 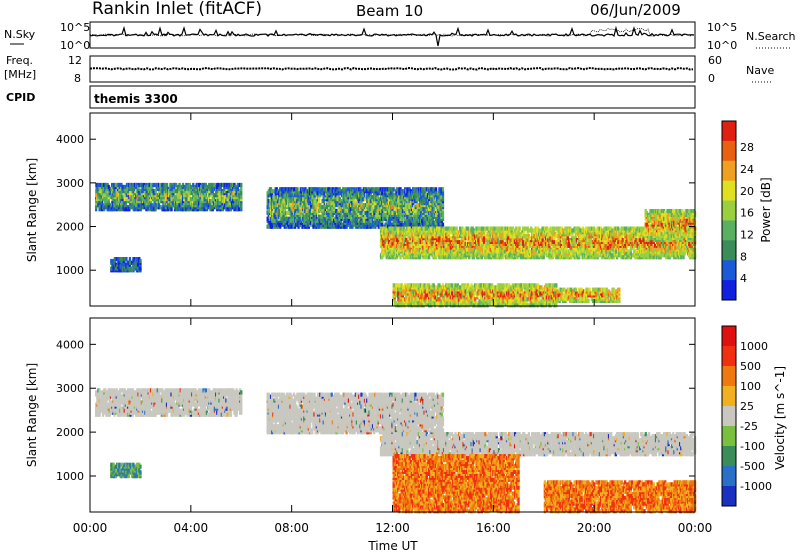 I want to click on freq-trace, so click(x=391, y=69).